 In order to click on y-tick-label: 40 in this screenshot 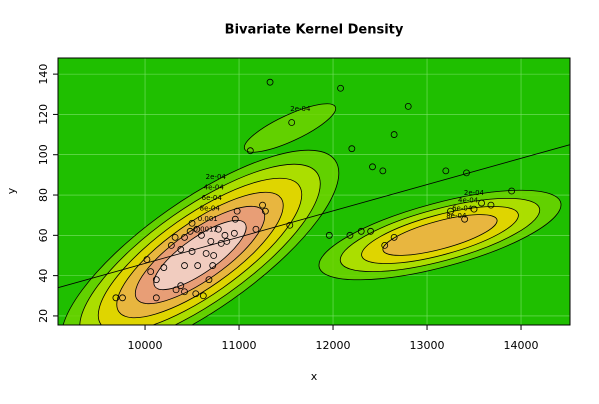, I will do `click(43, 276)`.